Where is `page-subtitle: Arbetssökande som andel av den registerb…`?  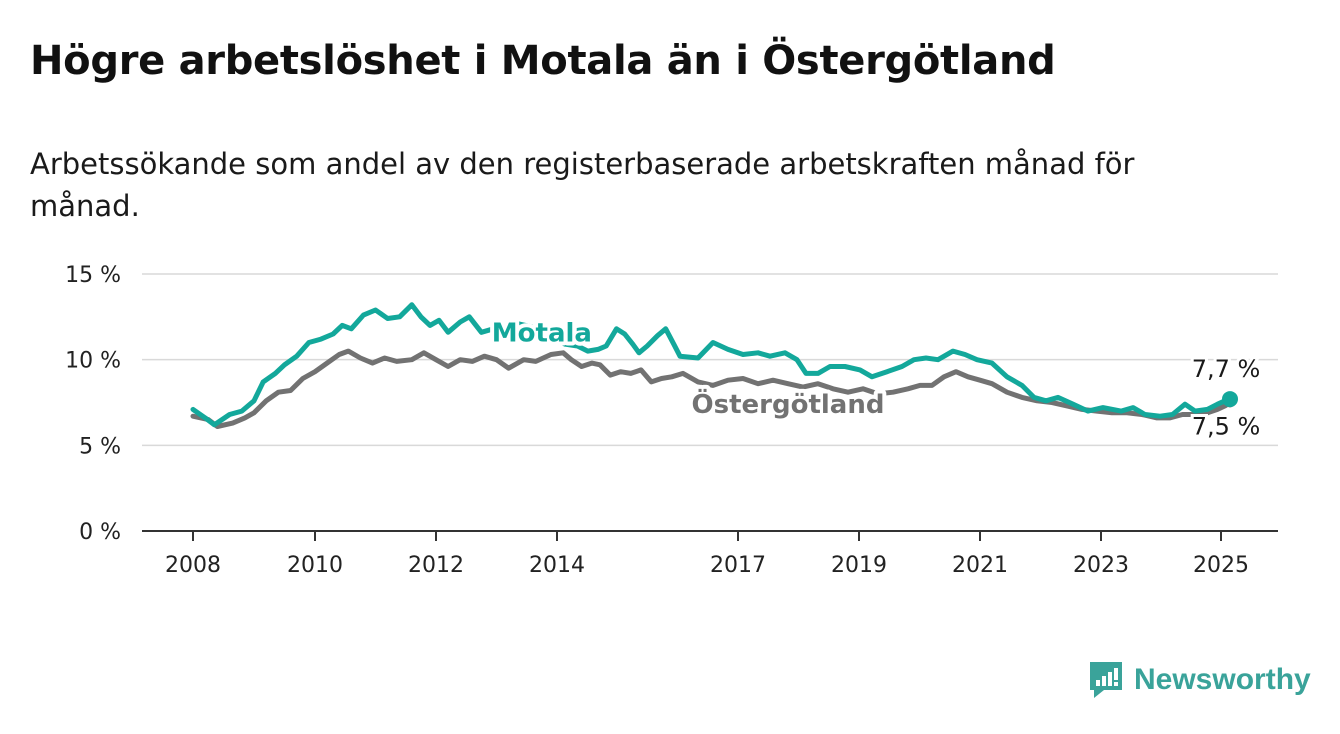 page-subtitle: Arbetssökande som andel av den registerb… is located at coordinates (582, 185).